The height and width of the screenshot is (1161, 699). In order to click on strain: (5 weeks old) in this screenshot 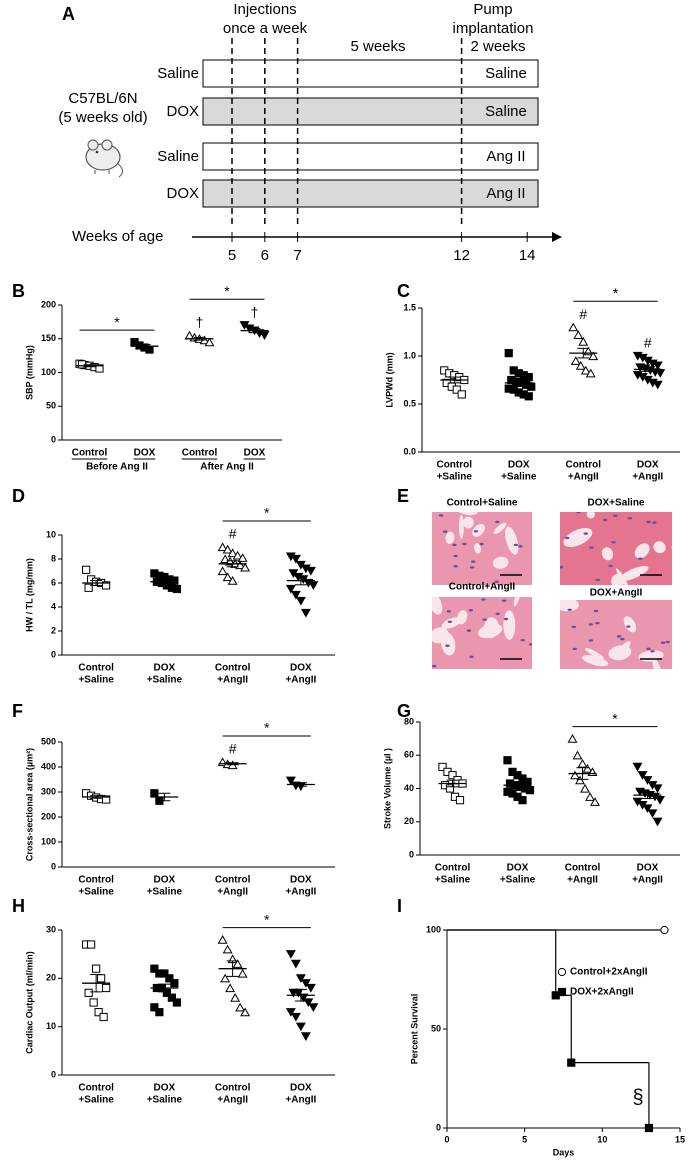, I will do `click(102, 117)`.